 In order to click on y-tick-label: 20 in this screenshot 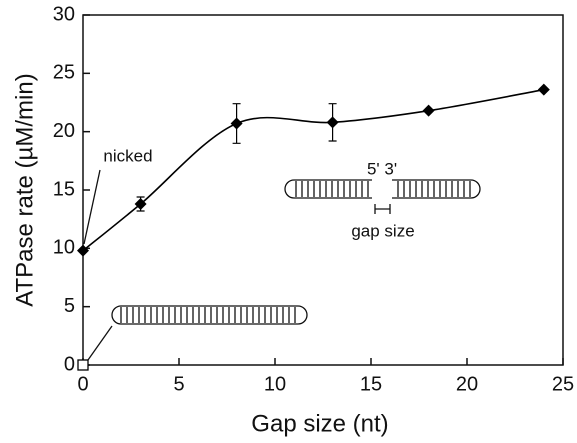, I will do `click(64, 131)`.